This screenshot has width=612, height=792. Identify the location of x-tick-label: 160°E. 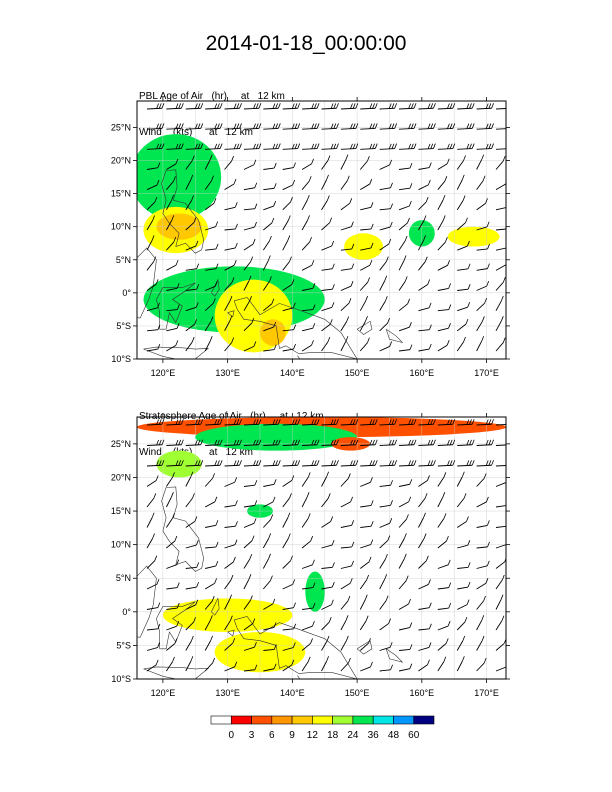
(422, 693).